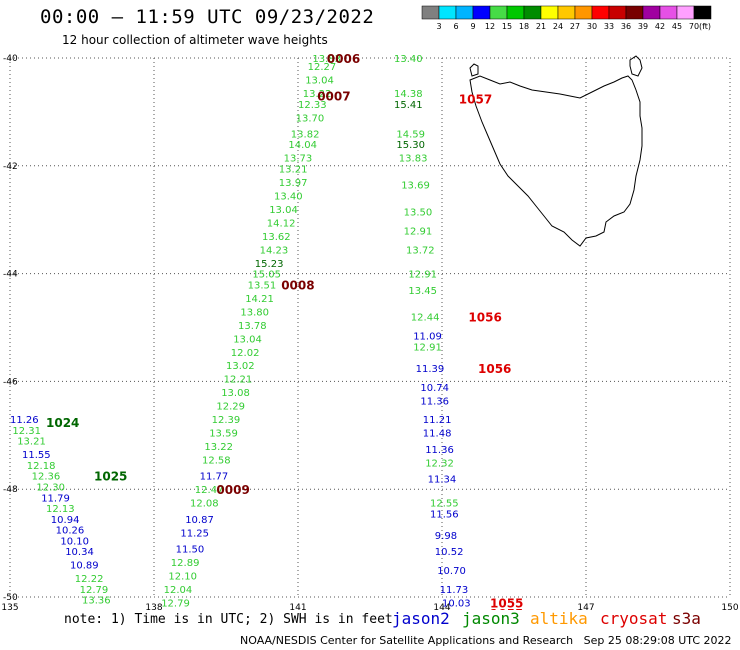 This screenshot has height=650, width=740. Describe the element at coordinates (226, 420) in the screenshot. I see `wave-height-point: 12.39` at that location.